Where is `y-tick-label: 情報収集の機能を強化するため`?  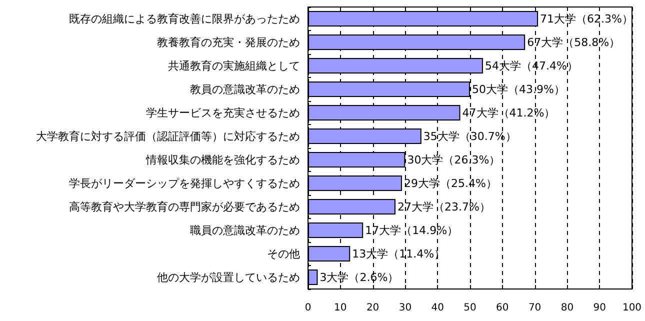 y-tick-label: 情報収集の機能を強化するため is located at coordinates (222, 159).